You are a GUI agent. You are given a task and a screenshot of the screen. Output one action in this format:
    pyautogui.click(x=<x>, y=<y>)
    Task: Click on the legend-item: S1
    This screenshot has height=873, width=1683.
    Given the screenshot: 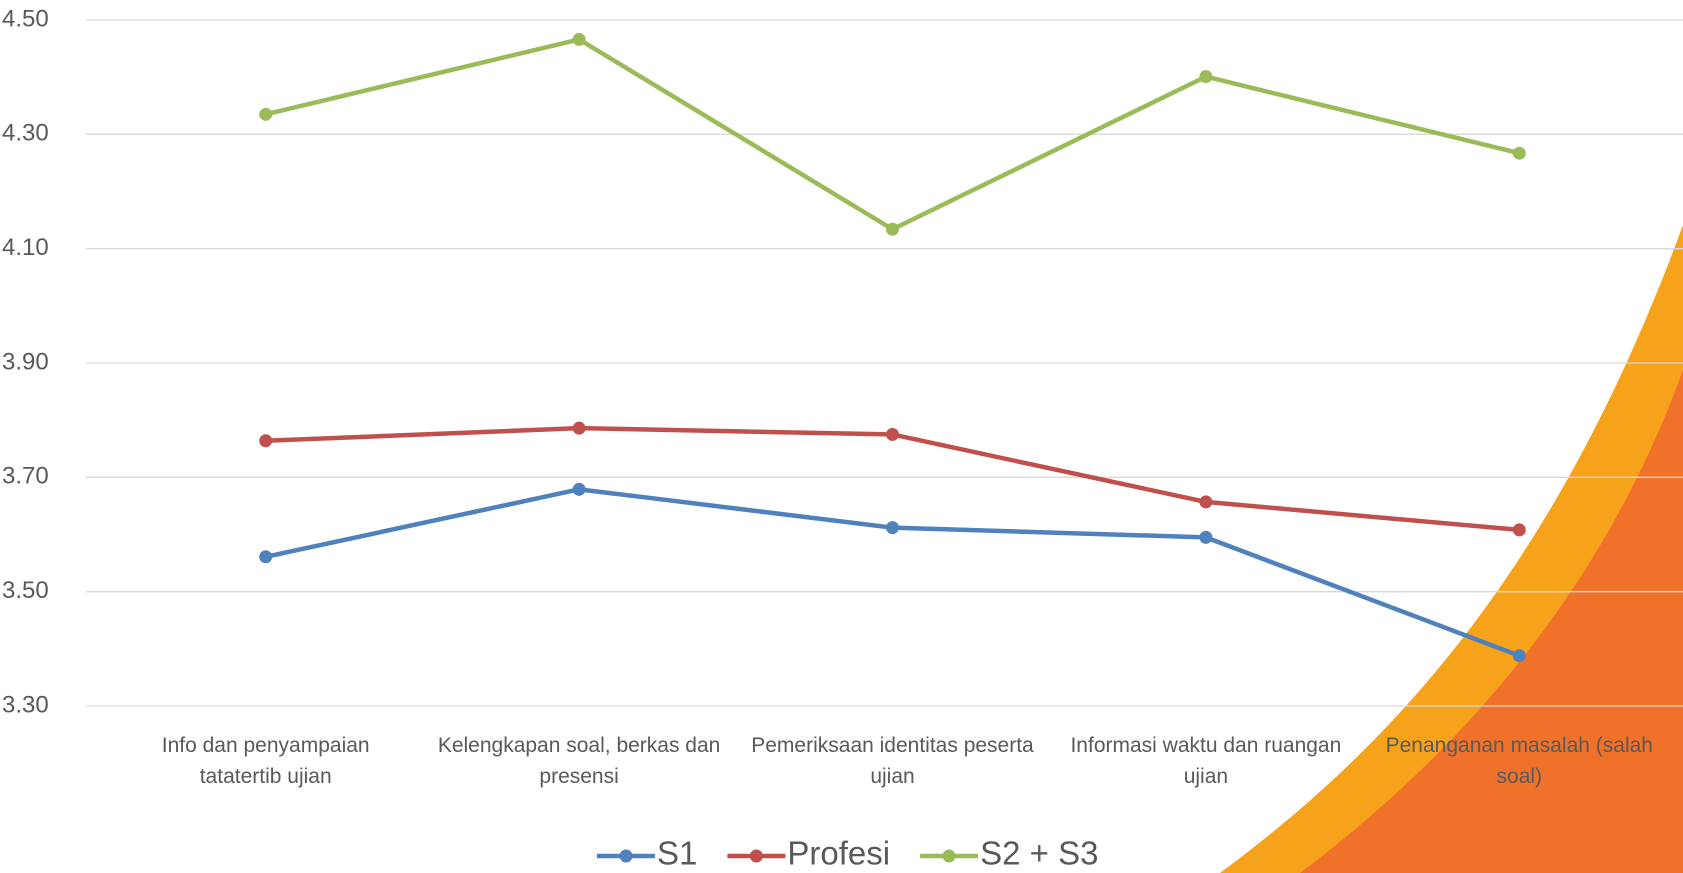 What is the action you would take?
    pyautogui.click(x=647, y=853)
    